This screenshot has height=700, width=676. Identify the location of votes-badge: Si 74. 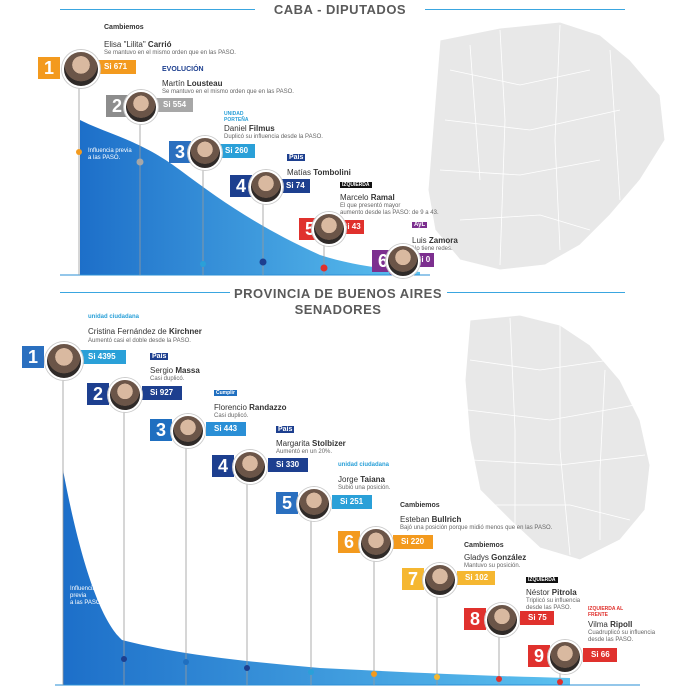
(294, 186).